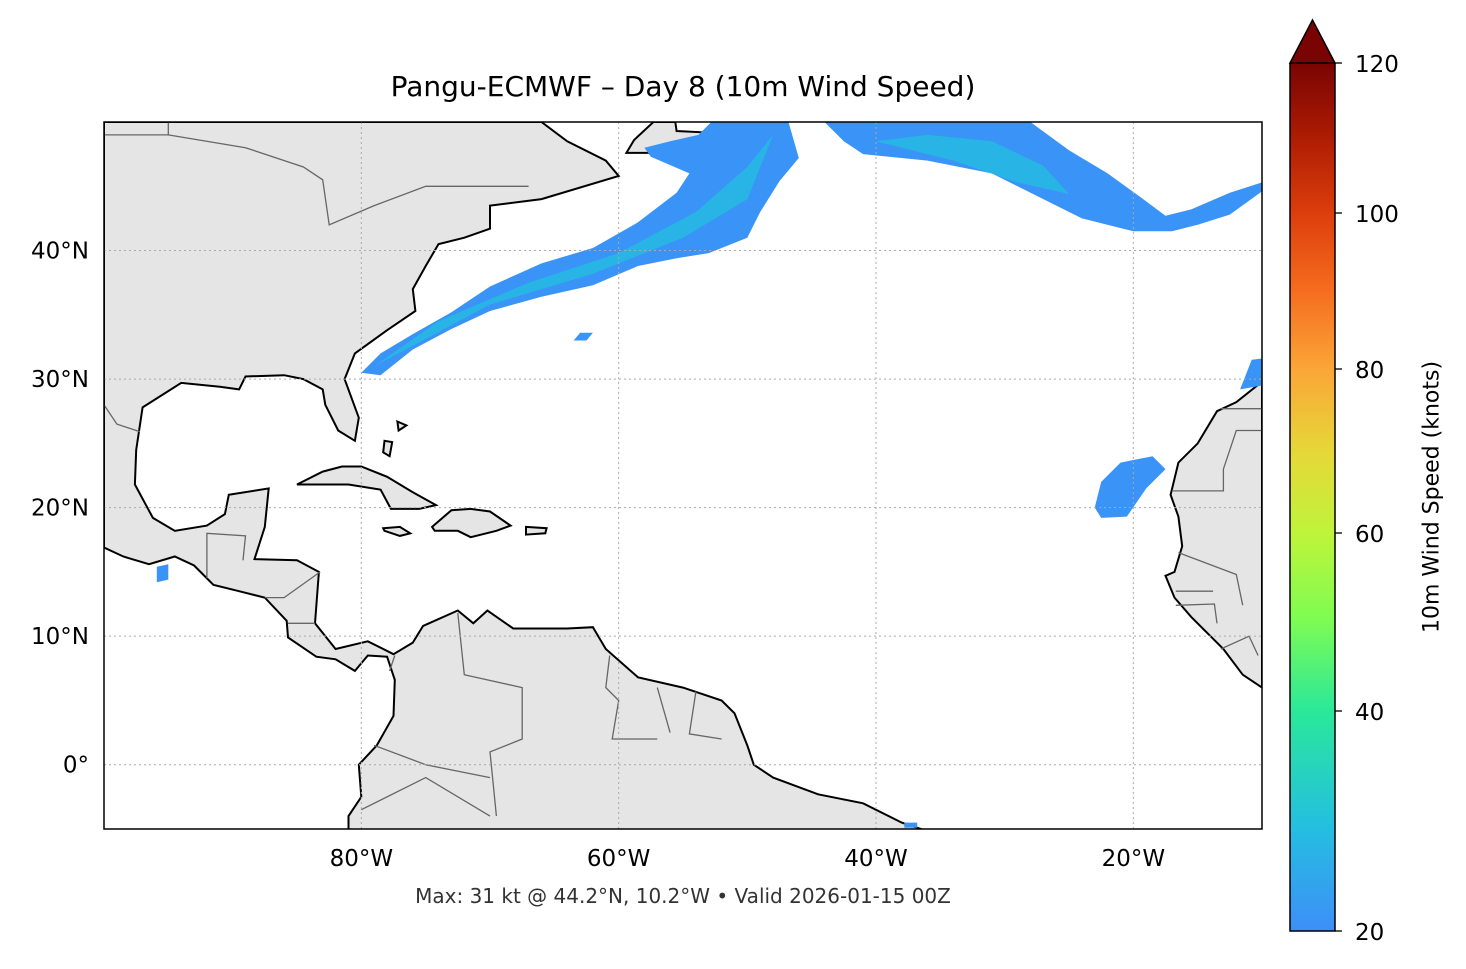  I want to click on colorbar, so click(1312, 497).